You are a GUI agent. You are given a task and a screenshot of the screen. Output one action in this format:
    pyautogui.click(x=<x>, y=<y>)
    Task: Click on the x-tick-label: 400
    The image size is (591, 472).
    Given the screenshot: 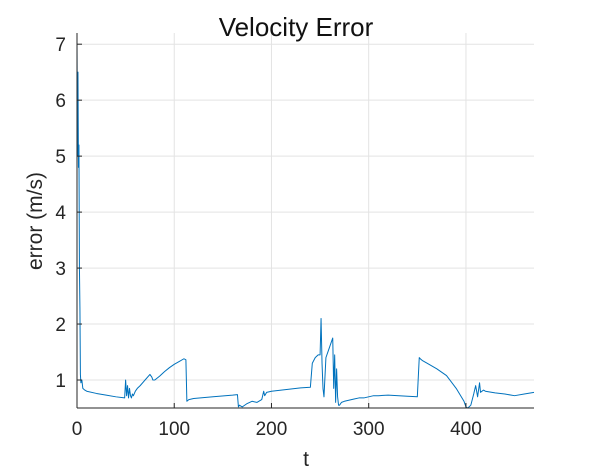 What is the action you would take?
    pyautogui.click(x=466, y=429)
    